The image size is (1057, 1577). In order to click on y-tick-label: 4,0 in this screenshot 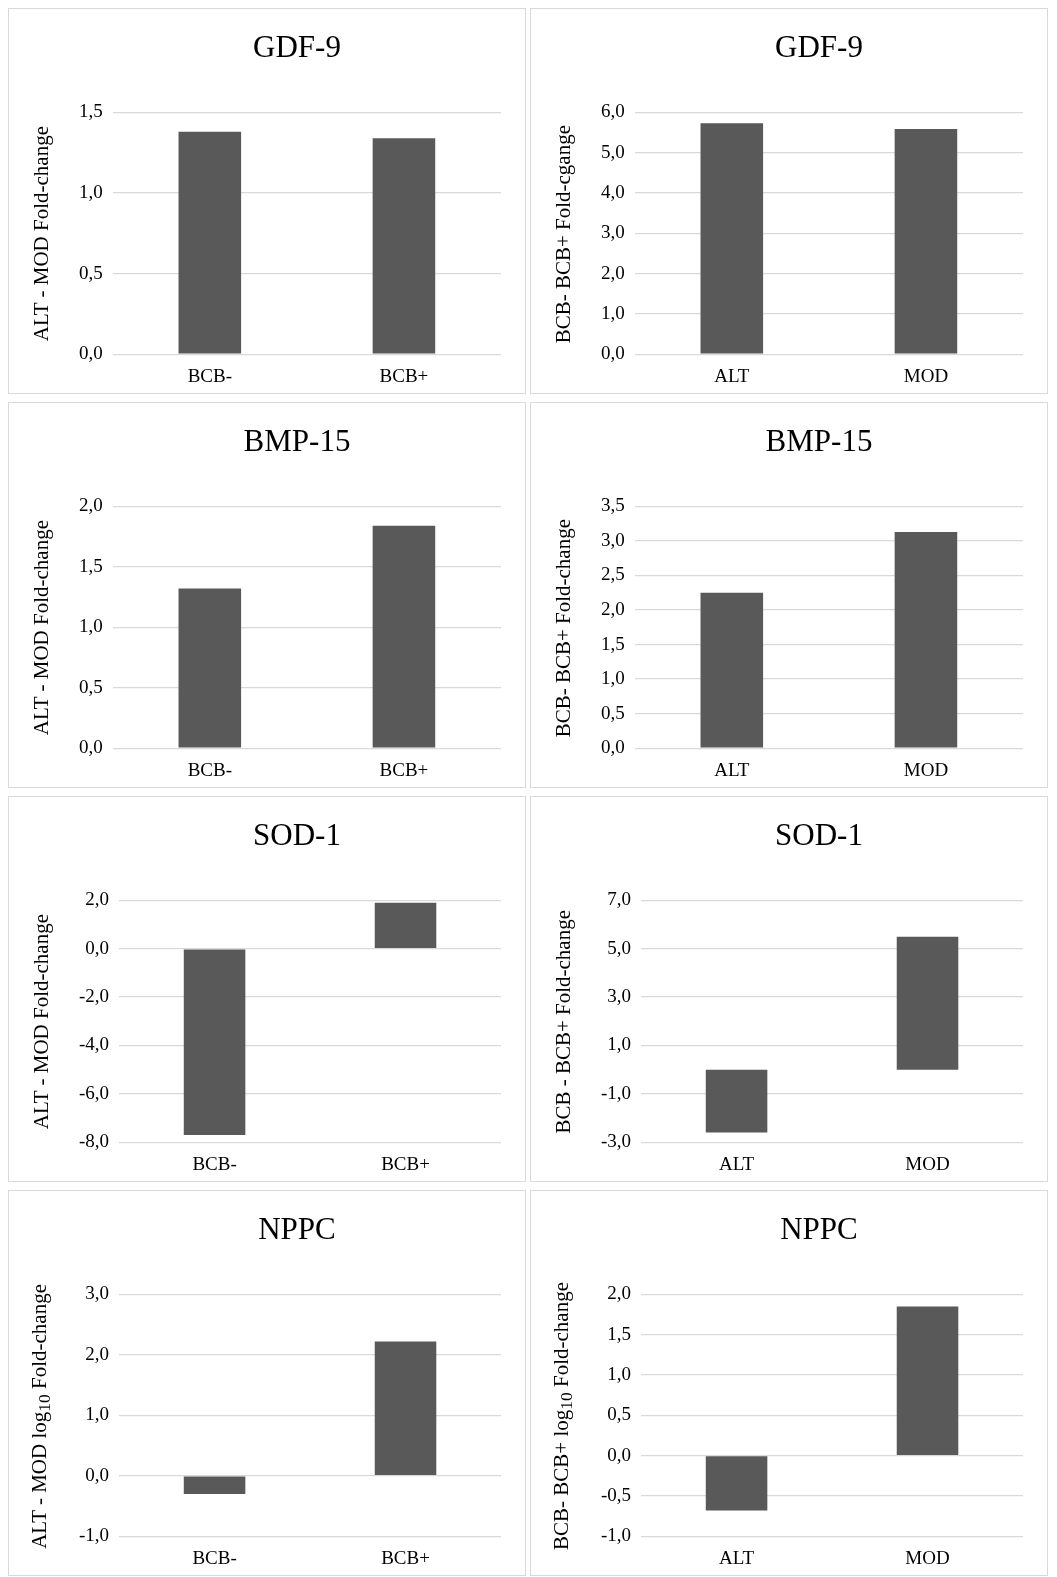, I will do `click(613, 191)`.